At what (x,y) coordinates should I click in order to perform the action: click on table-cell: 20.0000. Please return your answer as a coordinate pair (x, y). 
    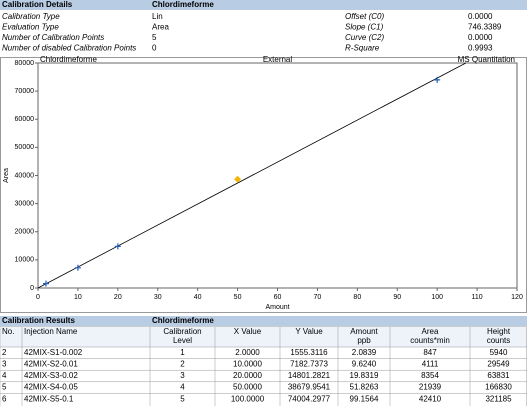
    Looking at the image, I should click on (247, 375).